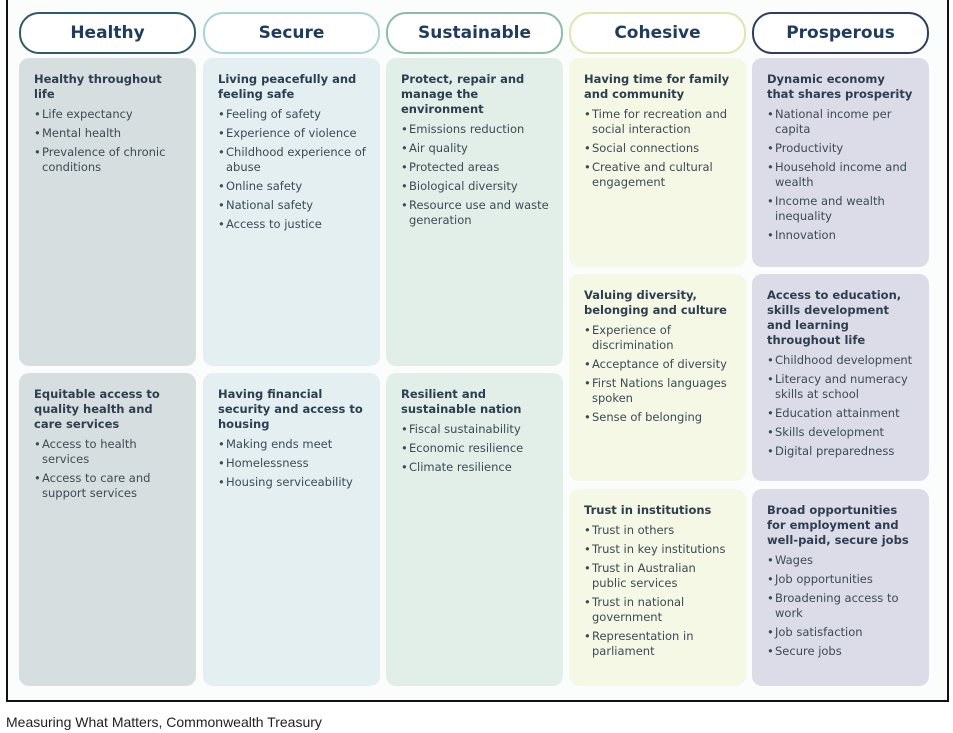  I want to click on indicator-item: Life expectancy, so click(108, 114).